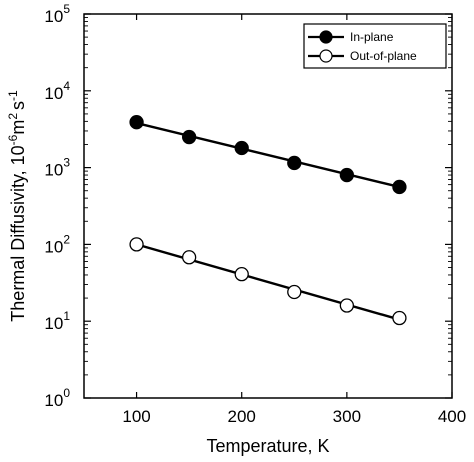  What do you see at coordinates (326, 37) in the screenshot?
I see `legend-marker-in-plane` at bounding box center [326, 37].